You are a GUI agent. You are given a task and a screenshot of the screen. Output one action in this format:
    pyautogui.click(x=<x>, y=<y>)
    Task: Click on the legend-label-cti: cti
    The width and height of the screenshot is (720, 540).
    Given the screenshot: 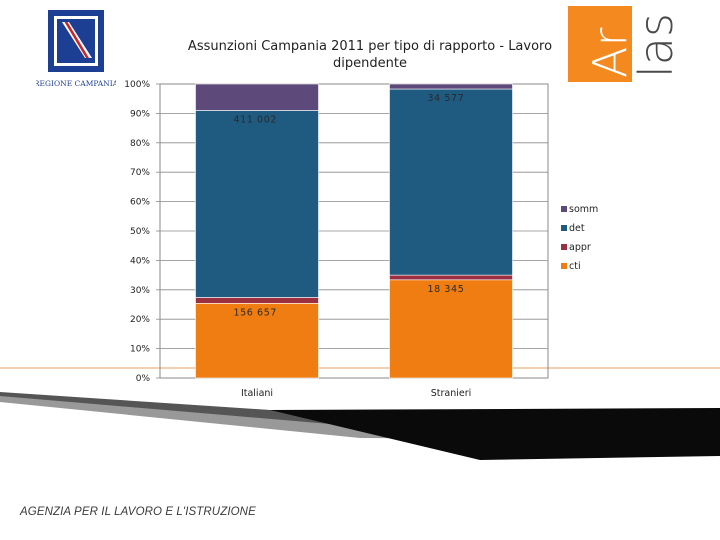 What is the action you would take?
    pyautogui.click(x=575, y=266)
    